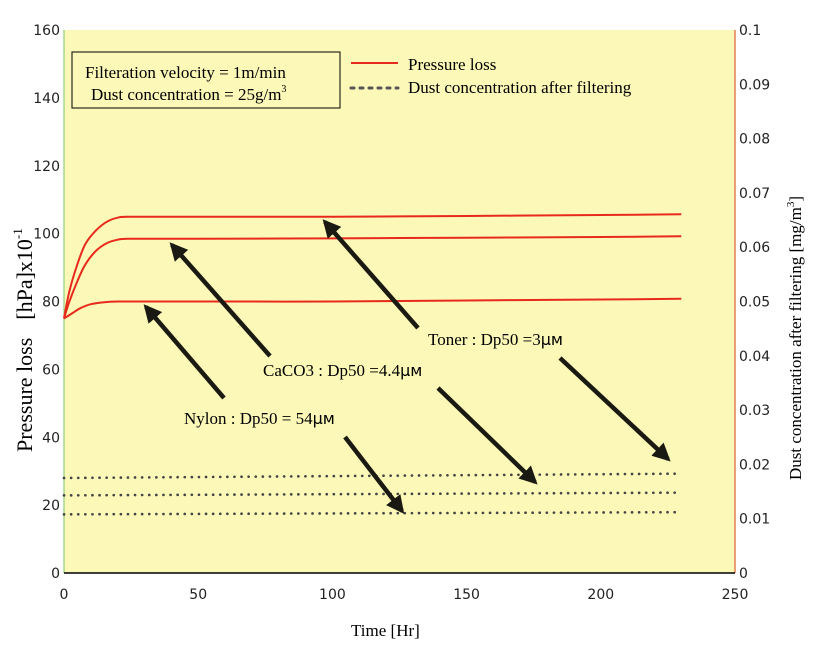 The width and height of the screenshot is (818, 661). I want to click on y-right-tick-label: 0.1, so click(750, 31).